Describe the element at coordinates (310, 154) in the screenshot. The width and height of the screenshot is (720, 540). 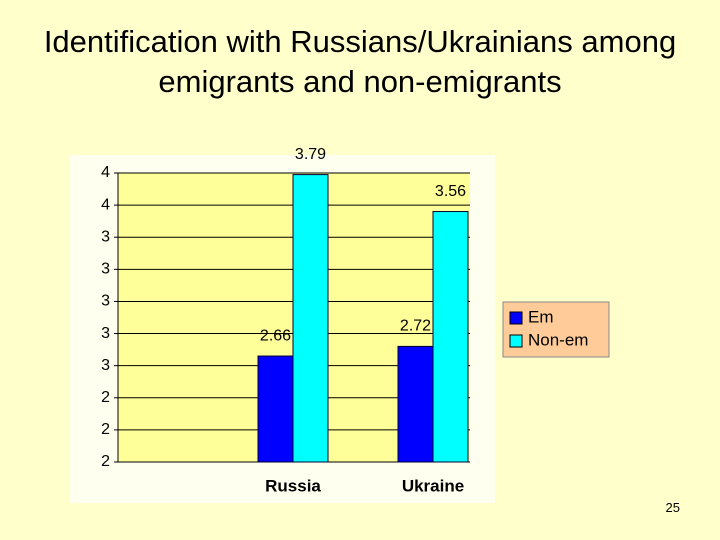
I see `data-label: 3.79` at that location.